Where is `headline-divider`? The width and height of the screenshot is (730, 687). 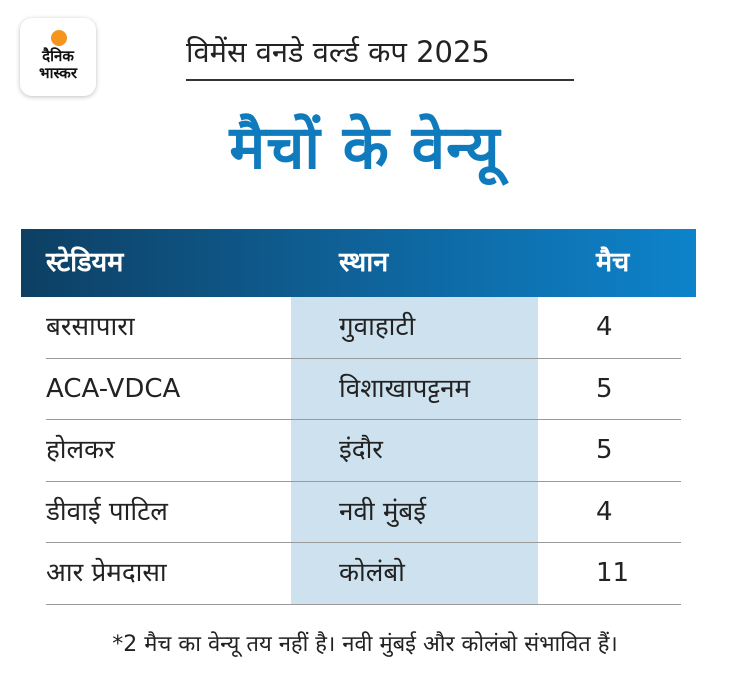 headline-divider is located at coordinates (380, 80).